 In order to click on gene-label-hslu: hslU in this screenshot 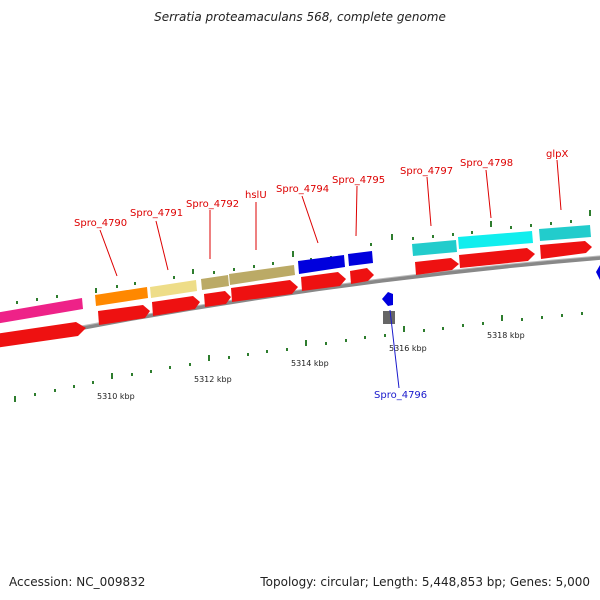, I will do `click(256, 195)`.